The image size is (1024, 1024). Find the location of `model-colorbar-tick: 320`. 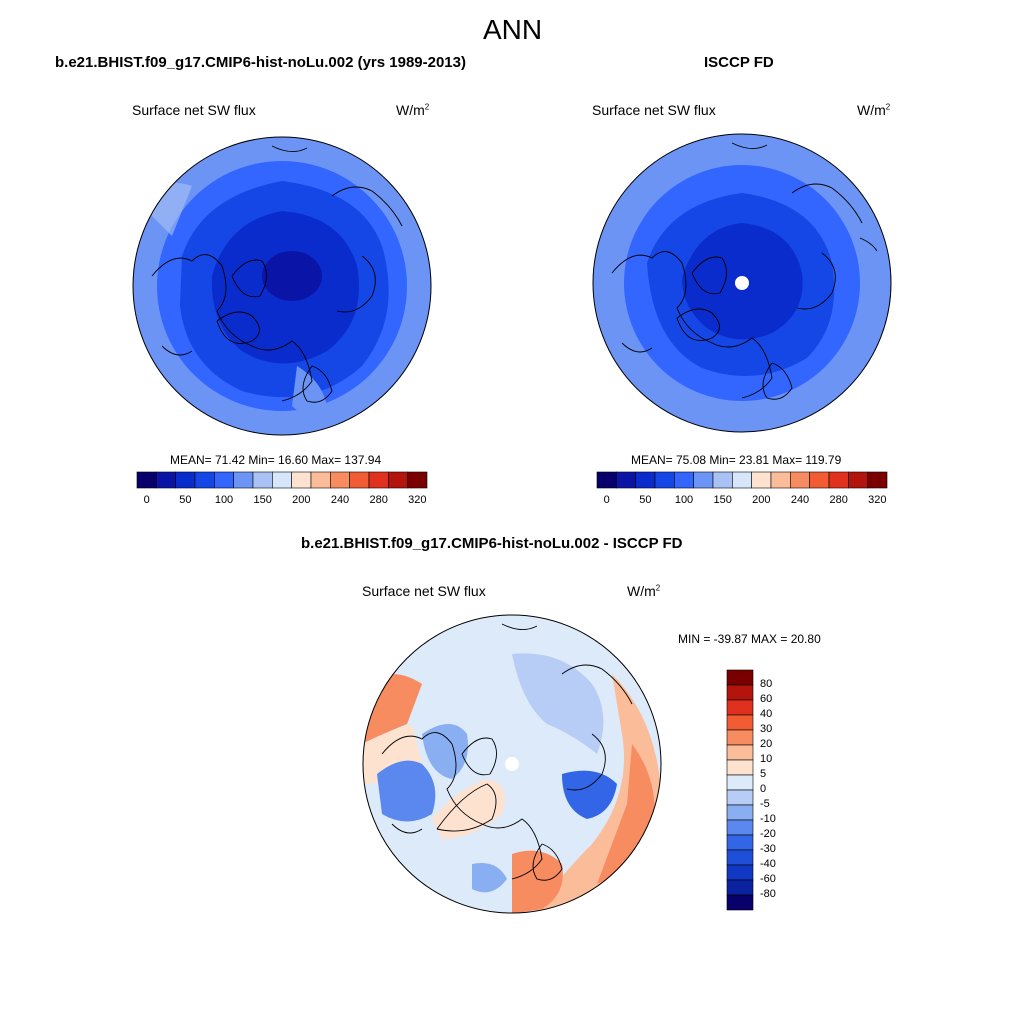

model-colorbar-tick: 320 is located at coordinates (417, 500).